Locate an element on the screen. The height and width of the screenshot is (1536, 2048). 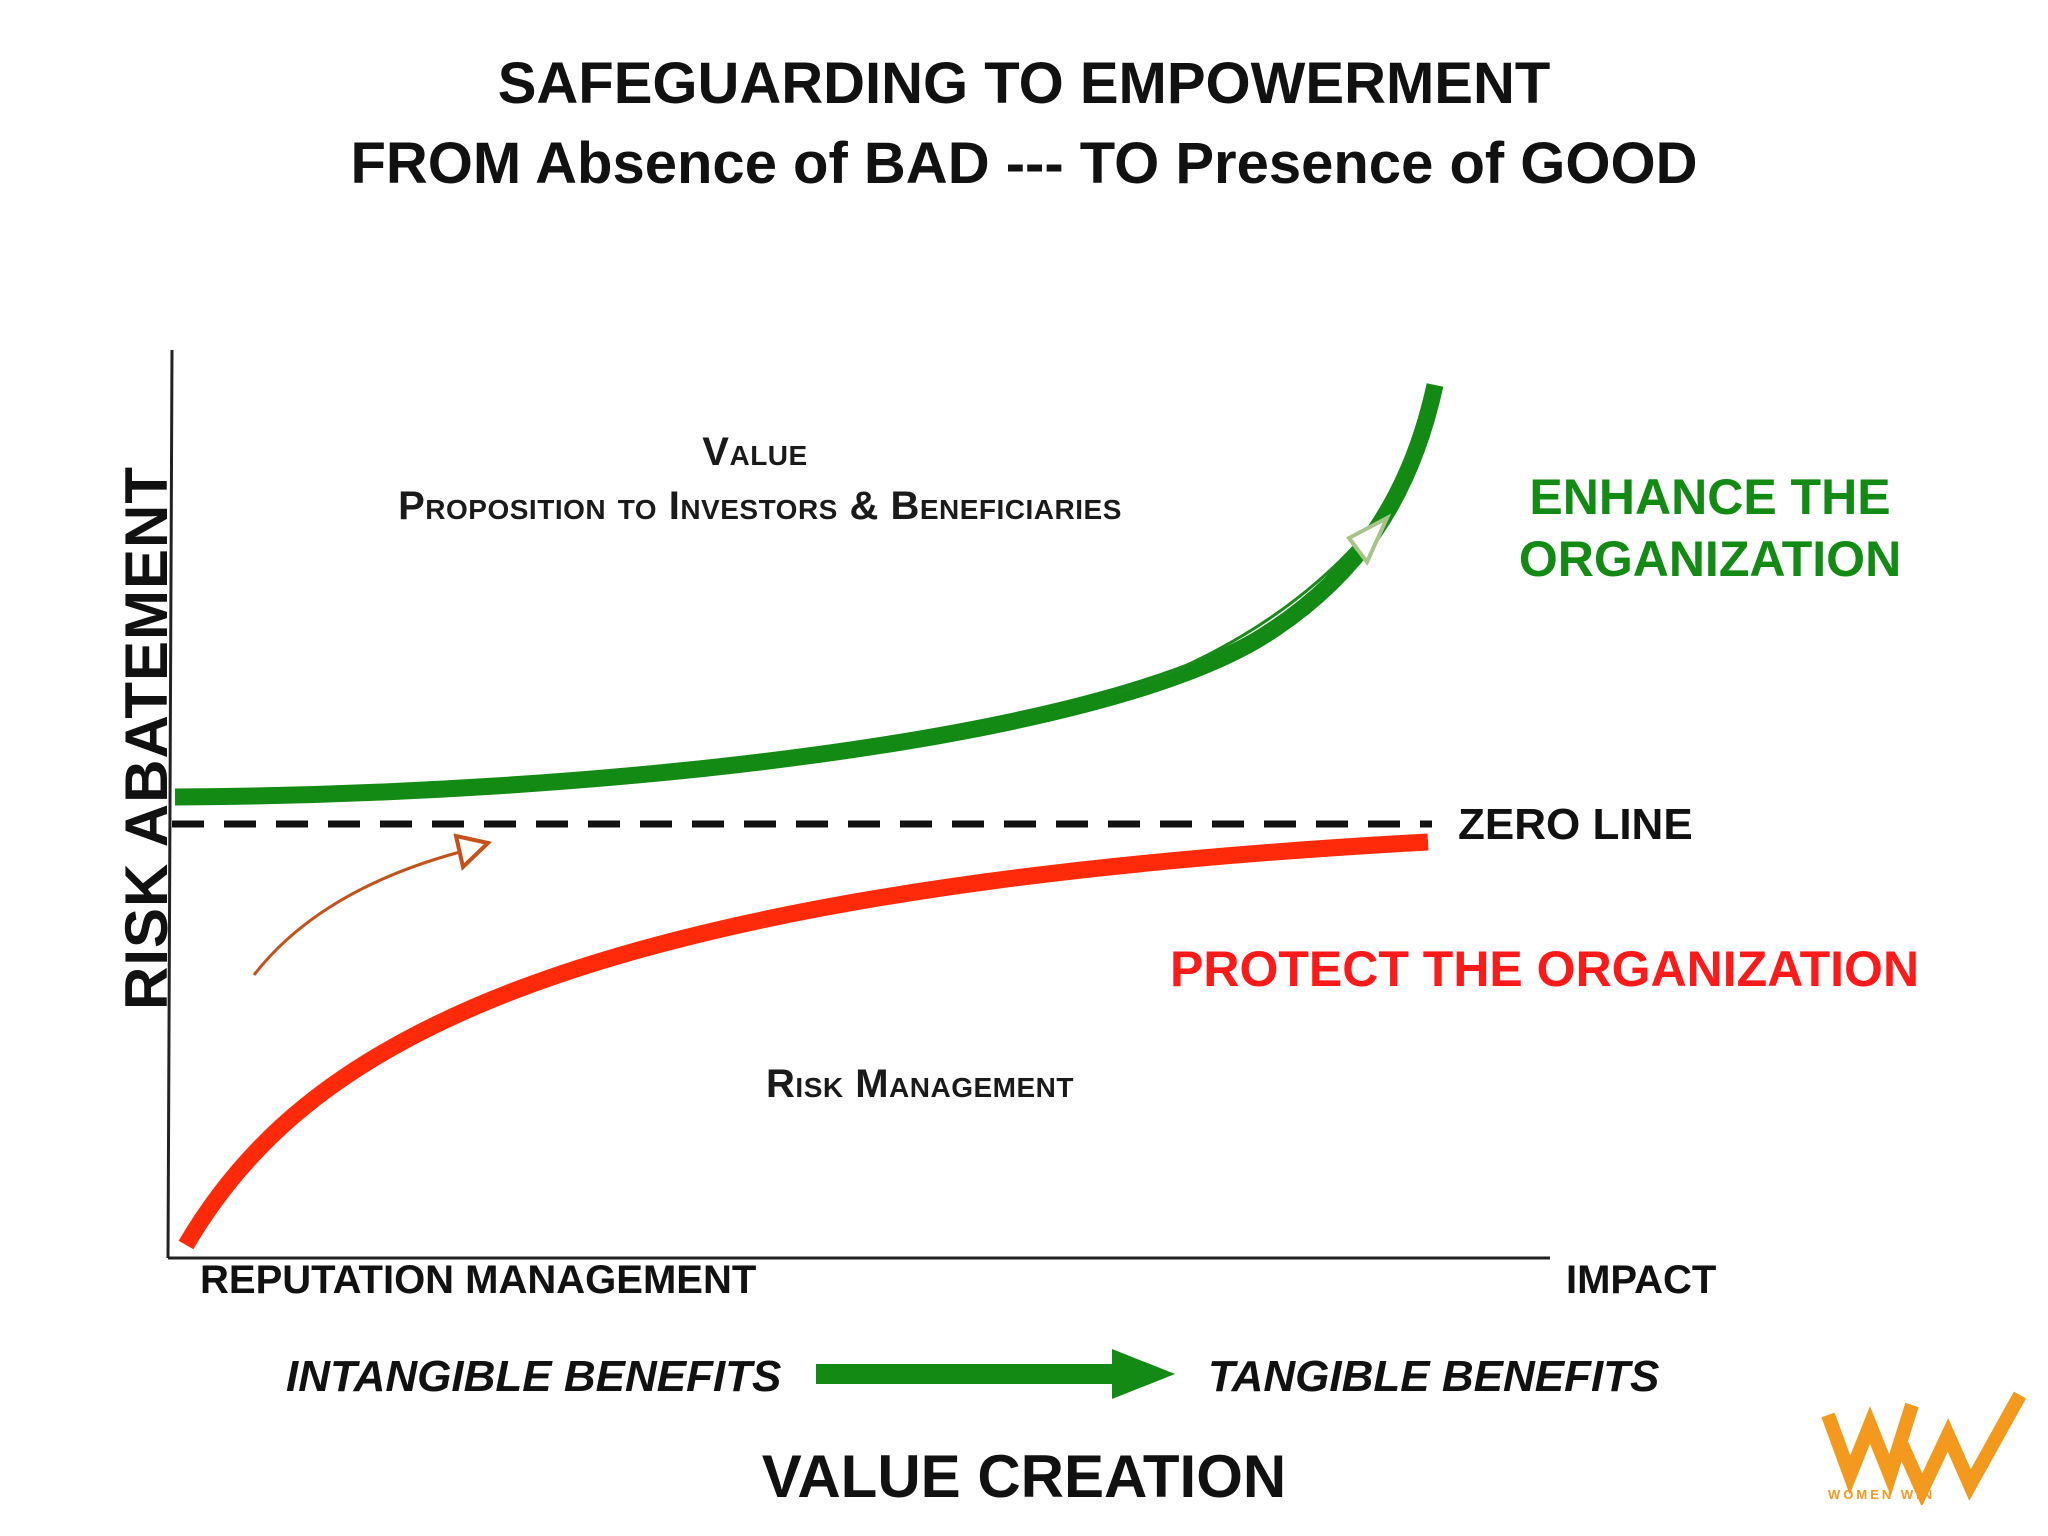
benefits-arrow-shaft is located at coordinates (966, 1374).